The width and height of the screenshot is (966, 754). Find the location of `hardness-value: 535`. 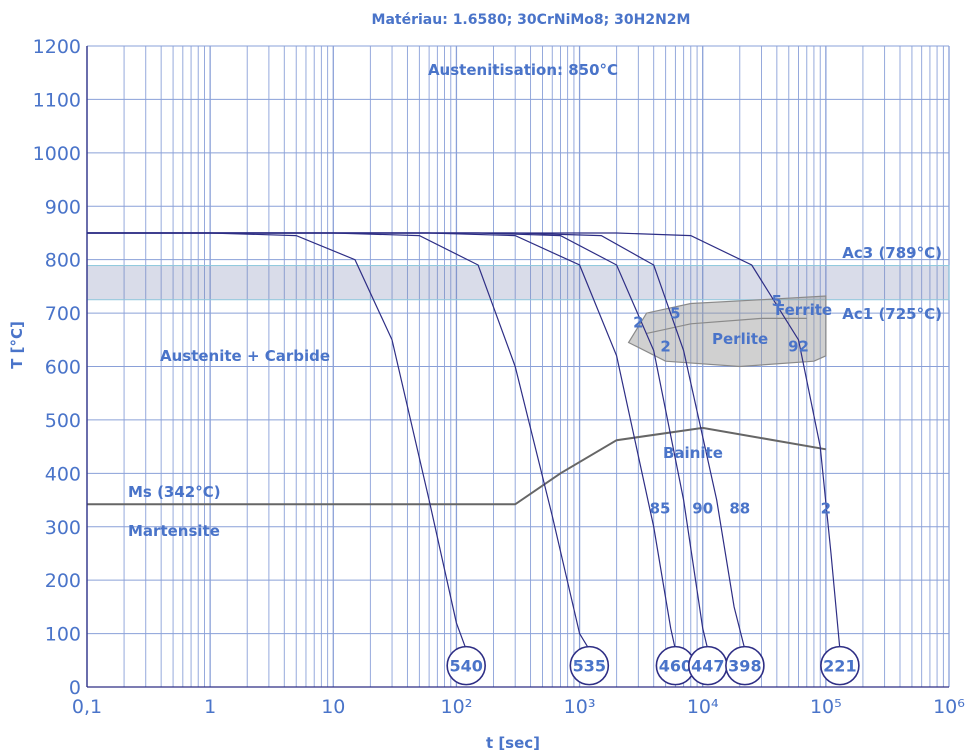

hardness-value: 535 is located at coordinates (589, 666).